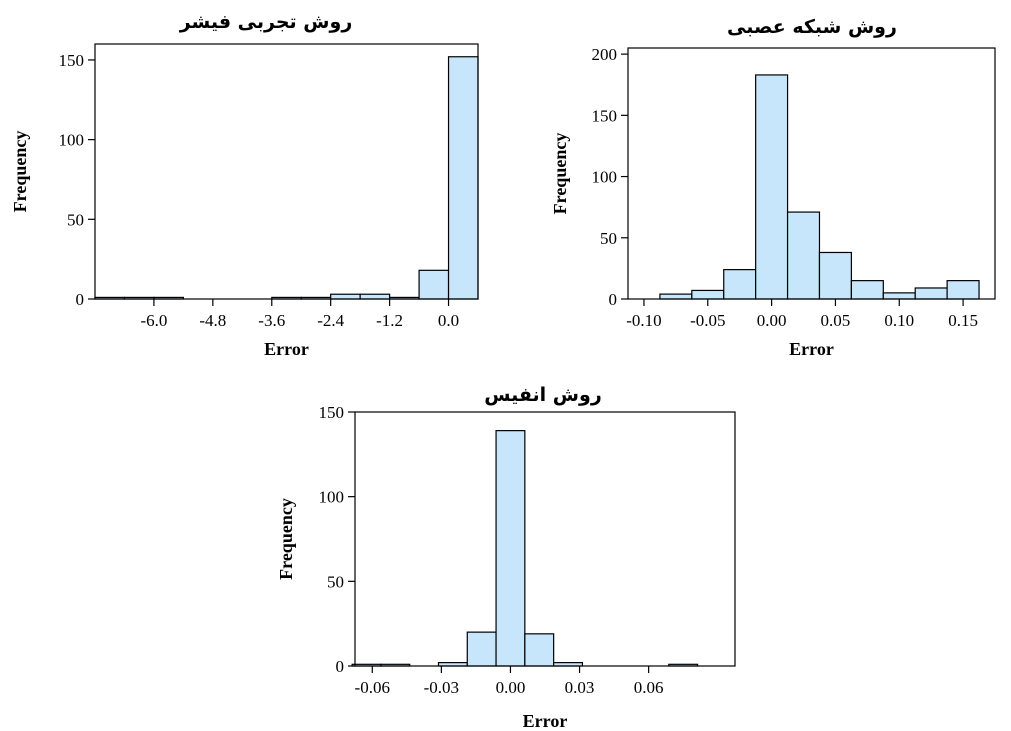  I want to click on x-tick-label: -4.8, so click(212, 320).